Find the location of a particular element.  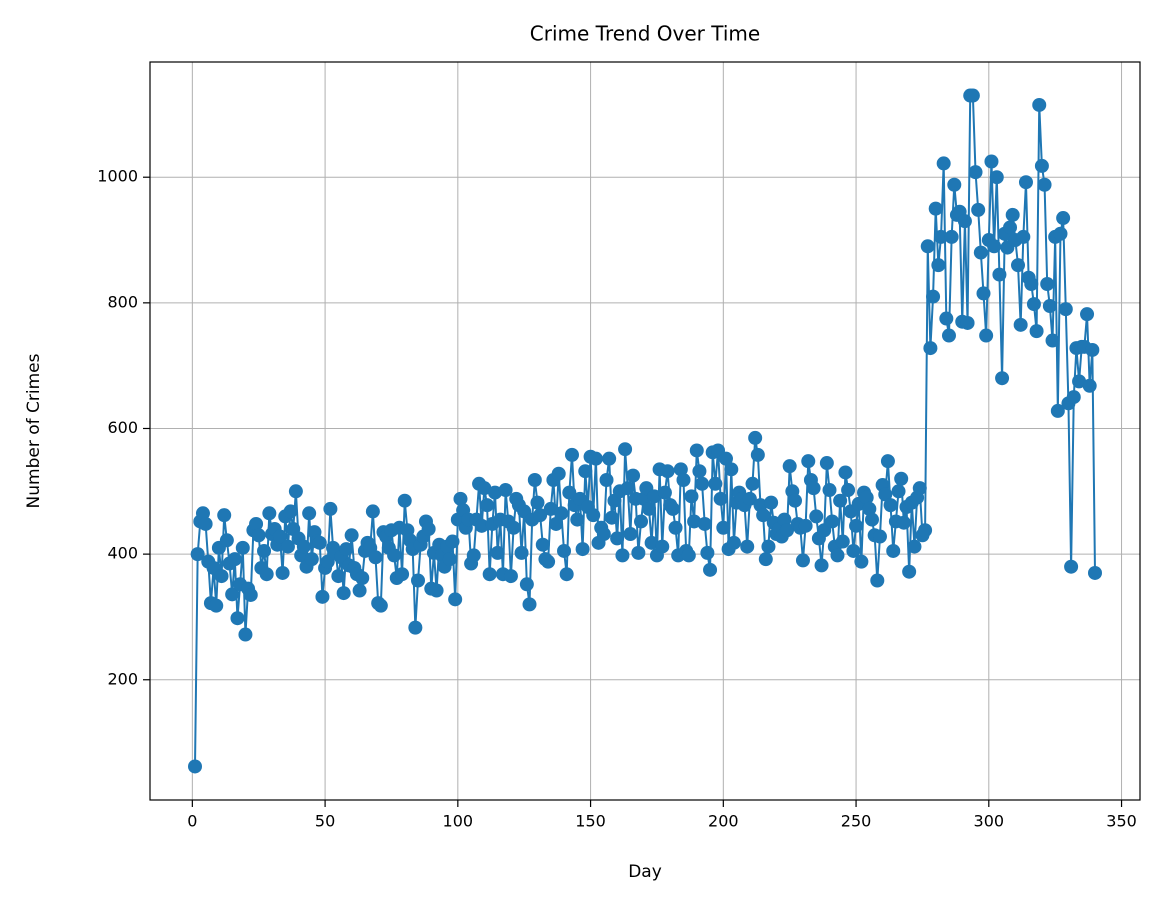

y-tick-label: 200 is located at coordinates (122, 678).